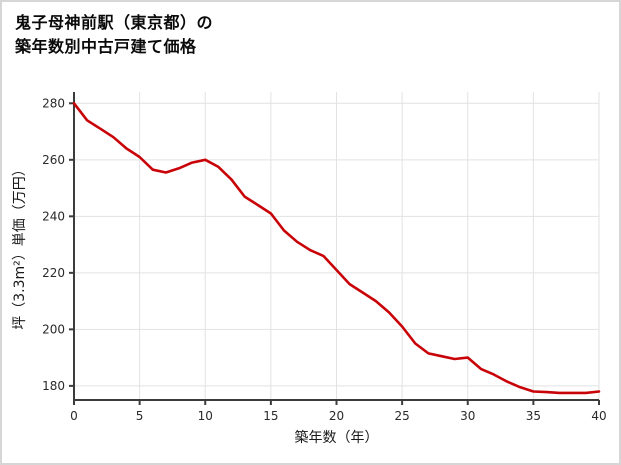  What do you see at coordinates (53, 329) in the screenshot?
I see `y-tick-label: 200` at bounding box center [53, 329].